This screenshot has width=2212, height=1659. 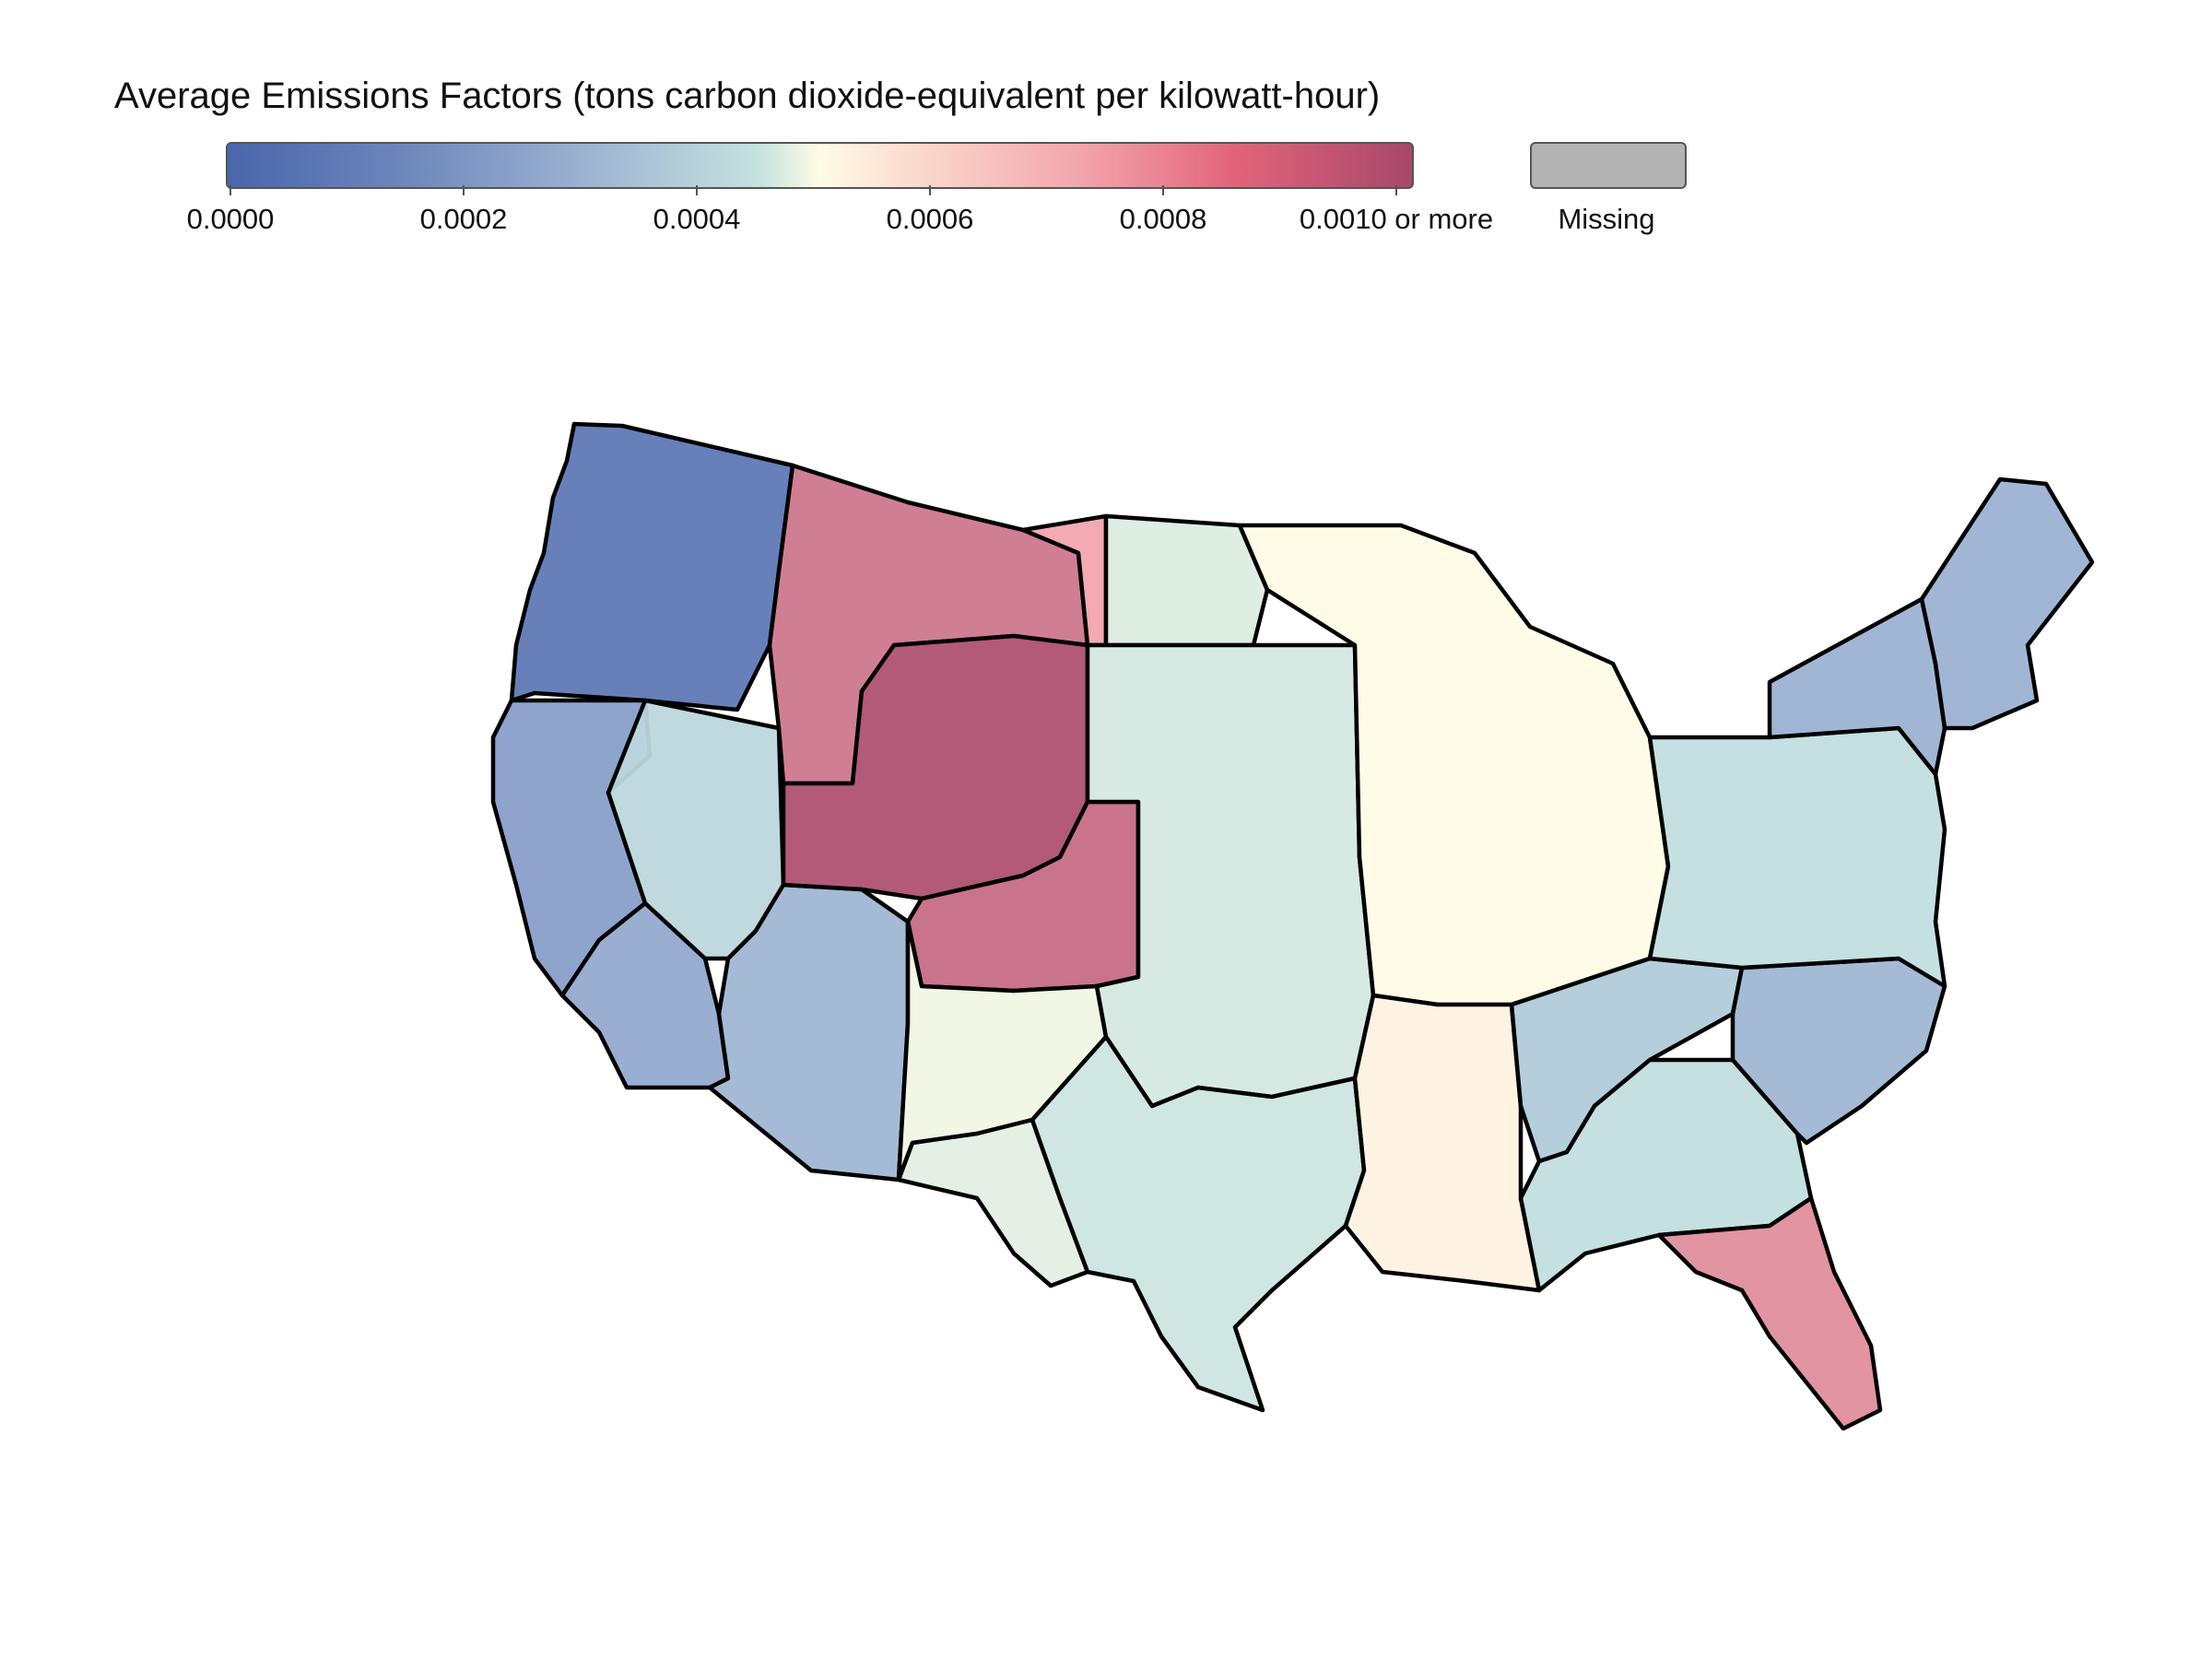 I want to click on region-pjm, so click(x=1797, y=857).